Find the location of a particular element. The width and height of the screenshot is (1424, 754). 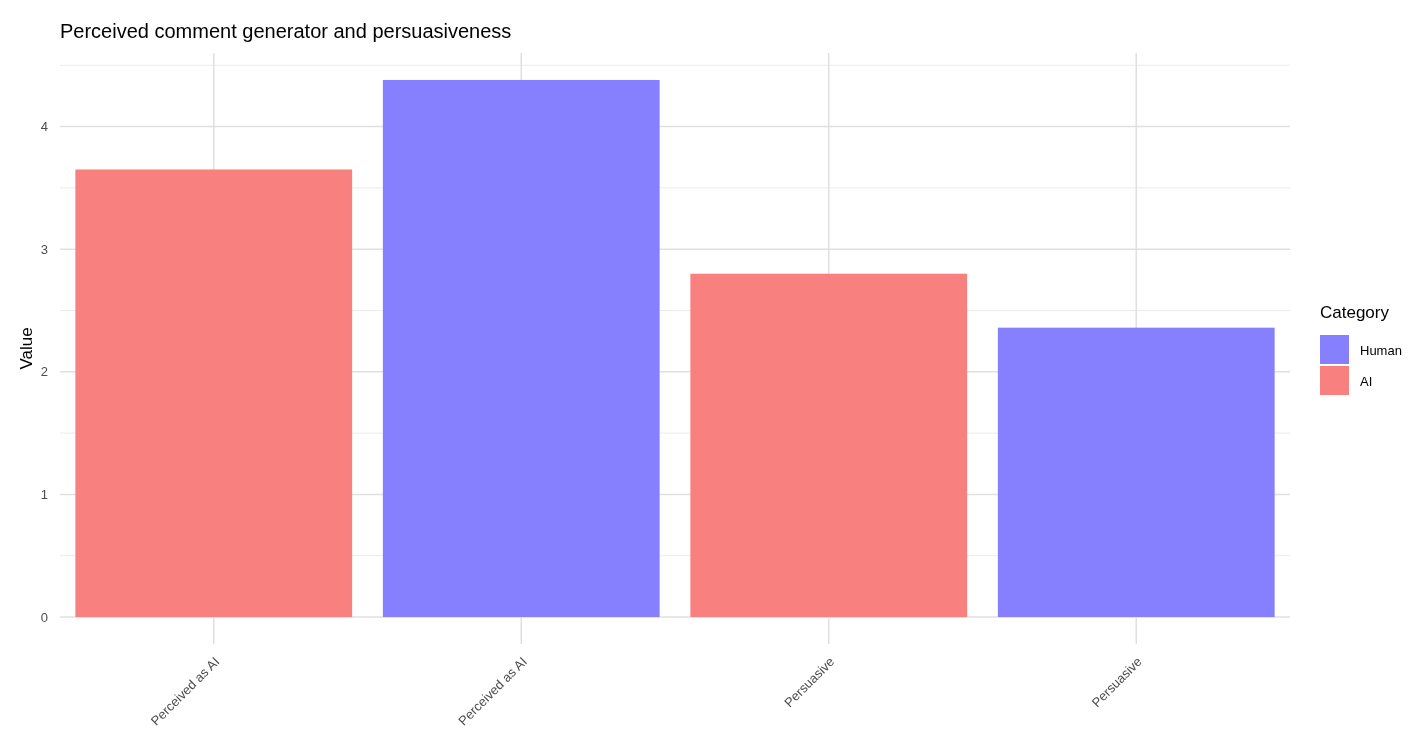

y-axis-title: Value is located at coordinates (26, 348).